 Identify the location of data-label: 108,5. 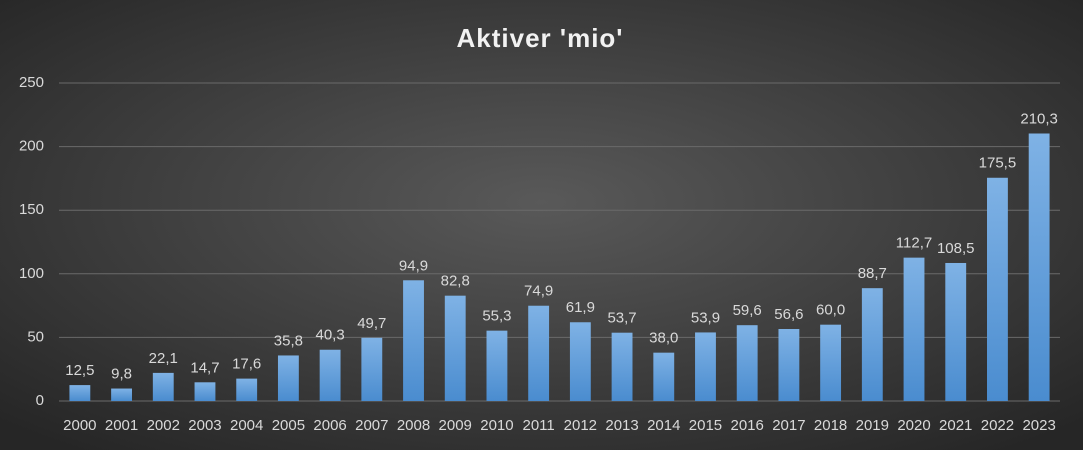
(956, 248).